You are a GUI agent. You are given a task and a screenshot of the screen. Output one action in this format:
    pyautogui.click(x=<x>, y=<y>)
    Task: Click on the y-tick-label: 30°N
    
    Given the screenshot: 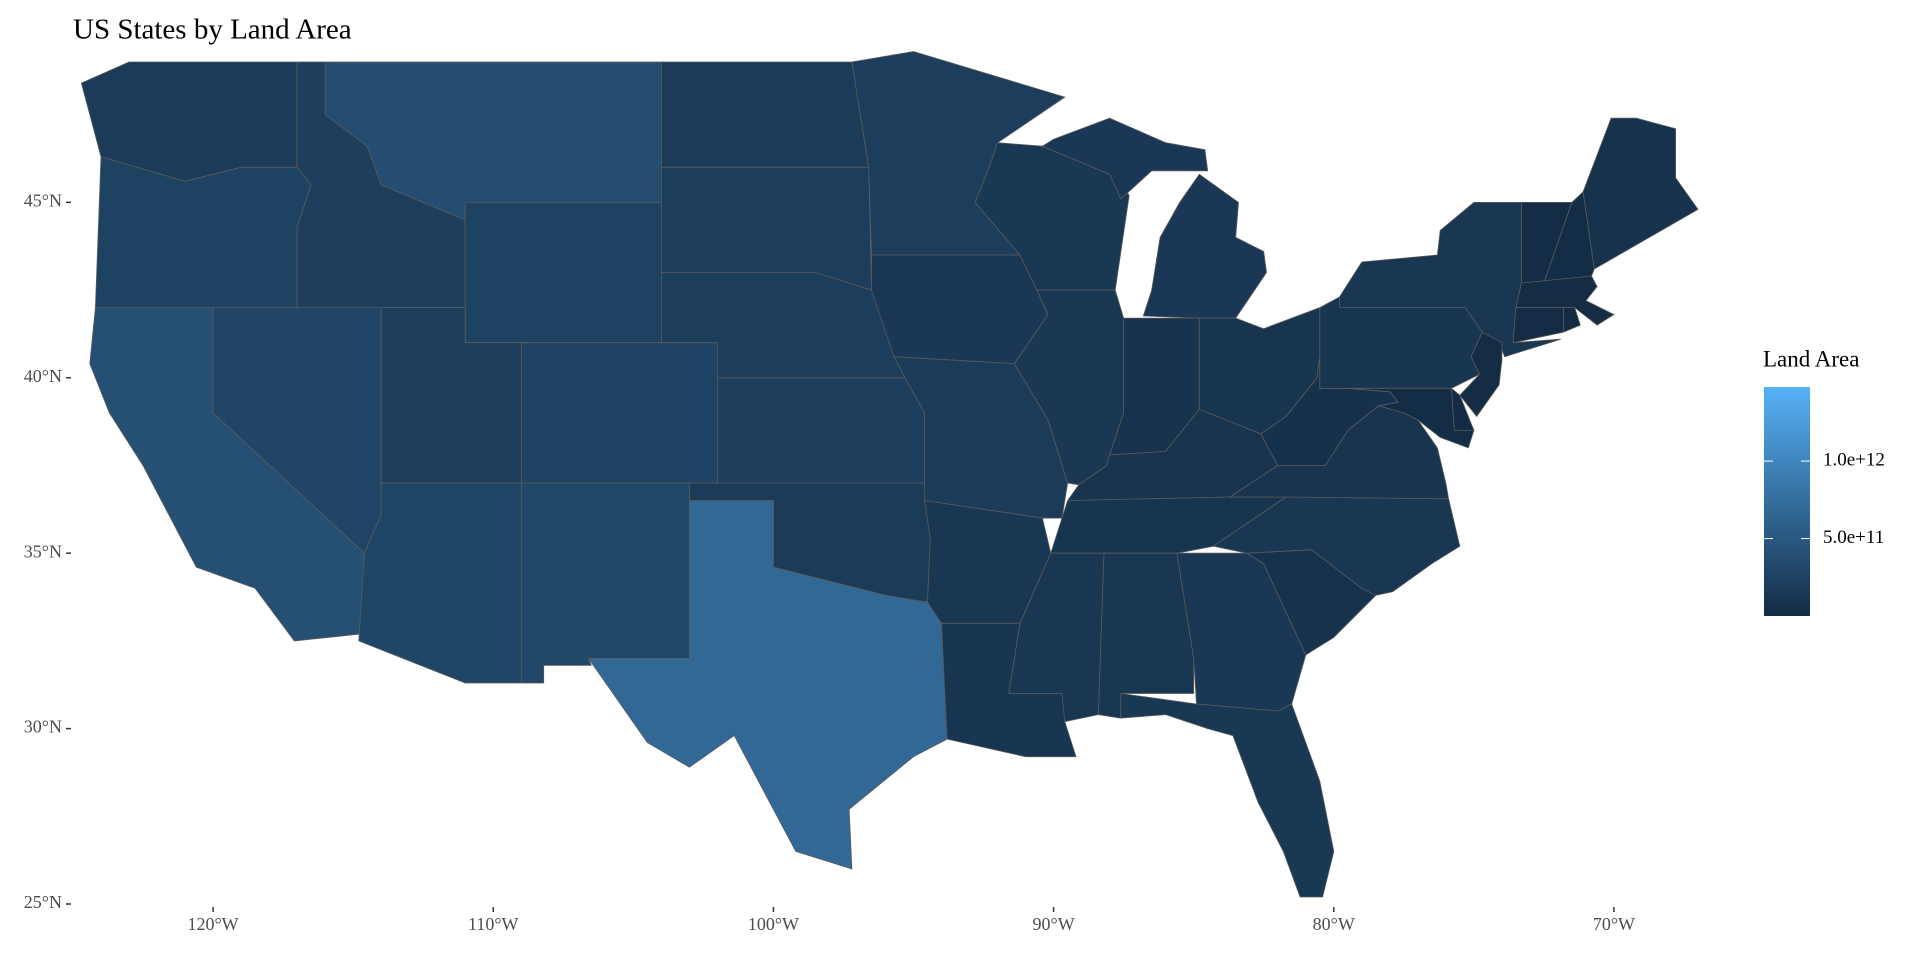 What is the action you would take?
    pyautogui.click(x=43, y=727)
    